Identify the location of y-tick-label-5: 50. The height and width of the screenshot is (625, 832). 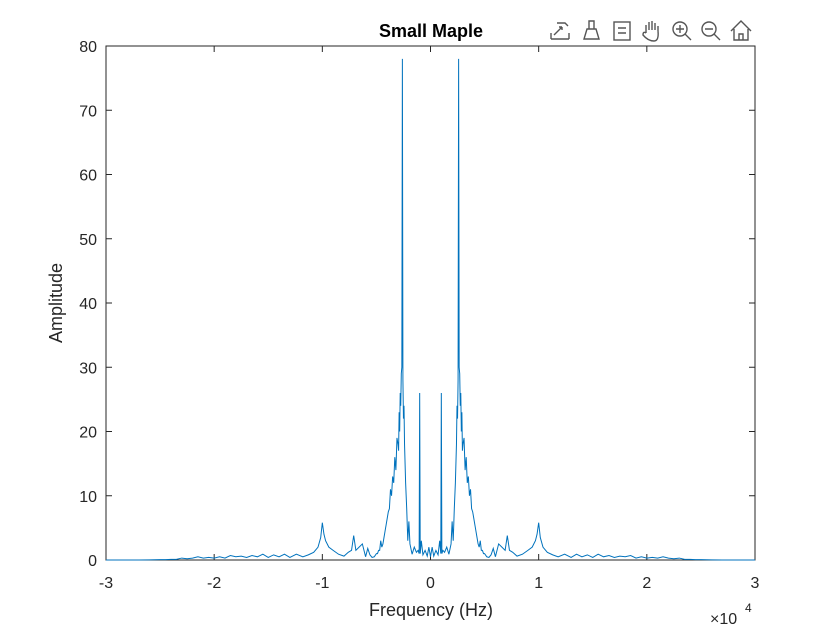
(88, 240).